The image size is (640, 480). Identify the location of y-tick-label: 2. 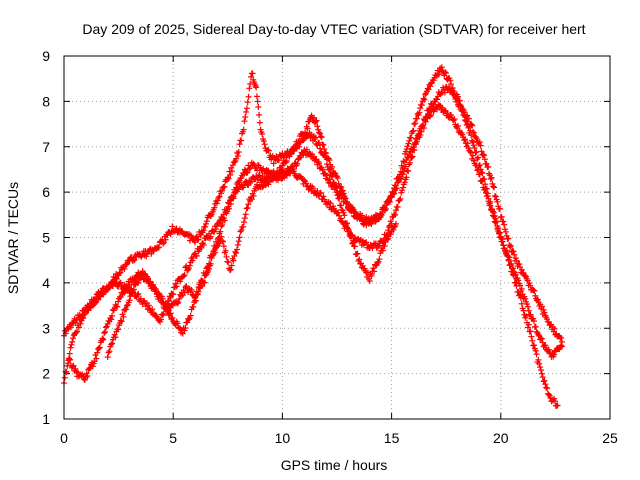
(46, 374).